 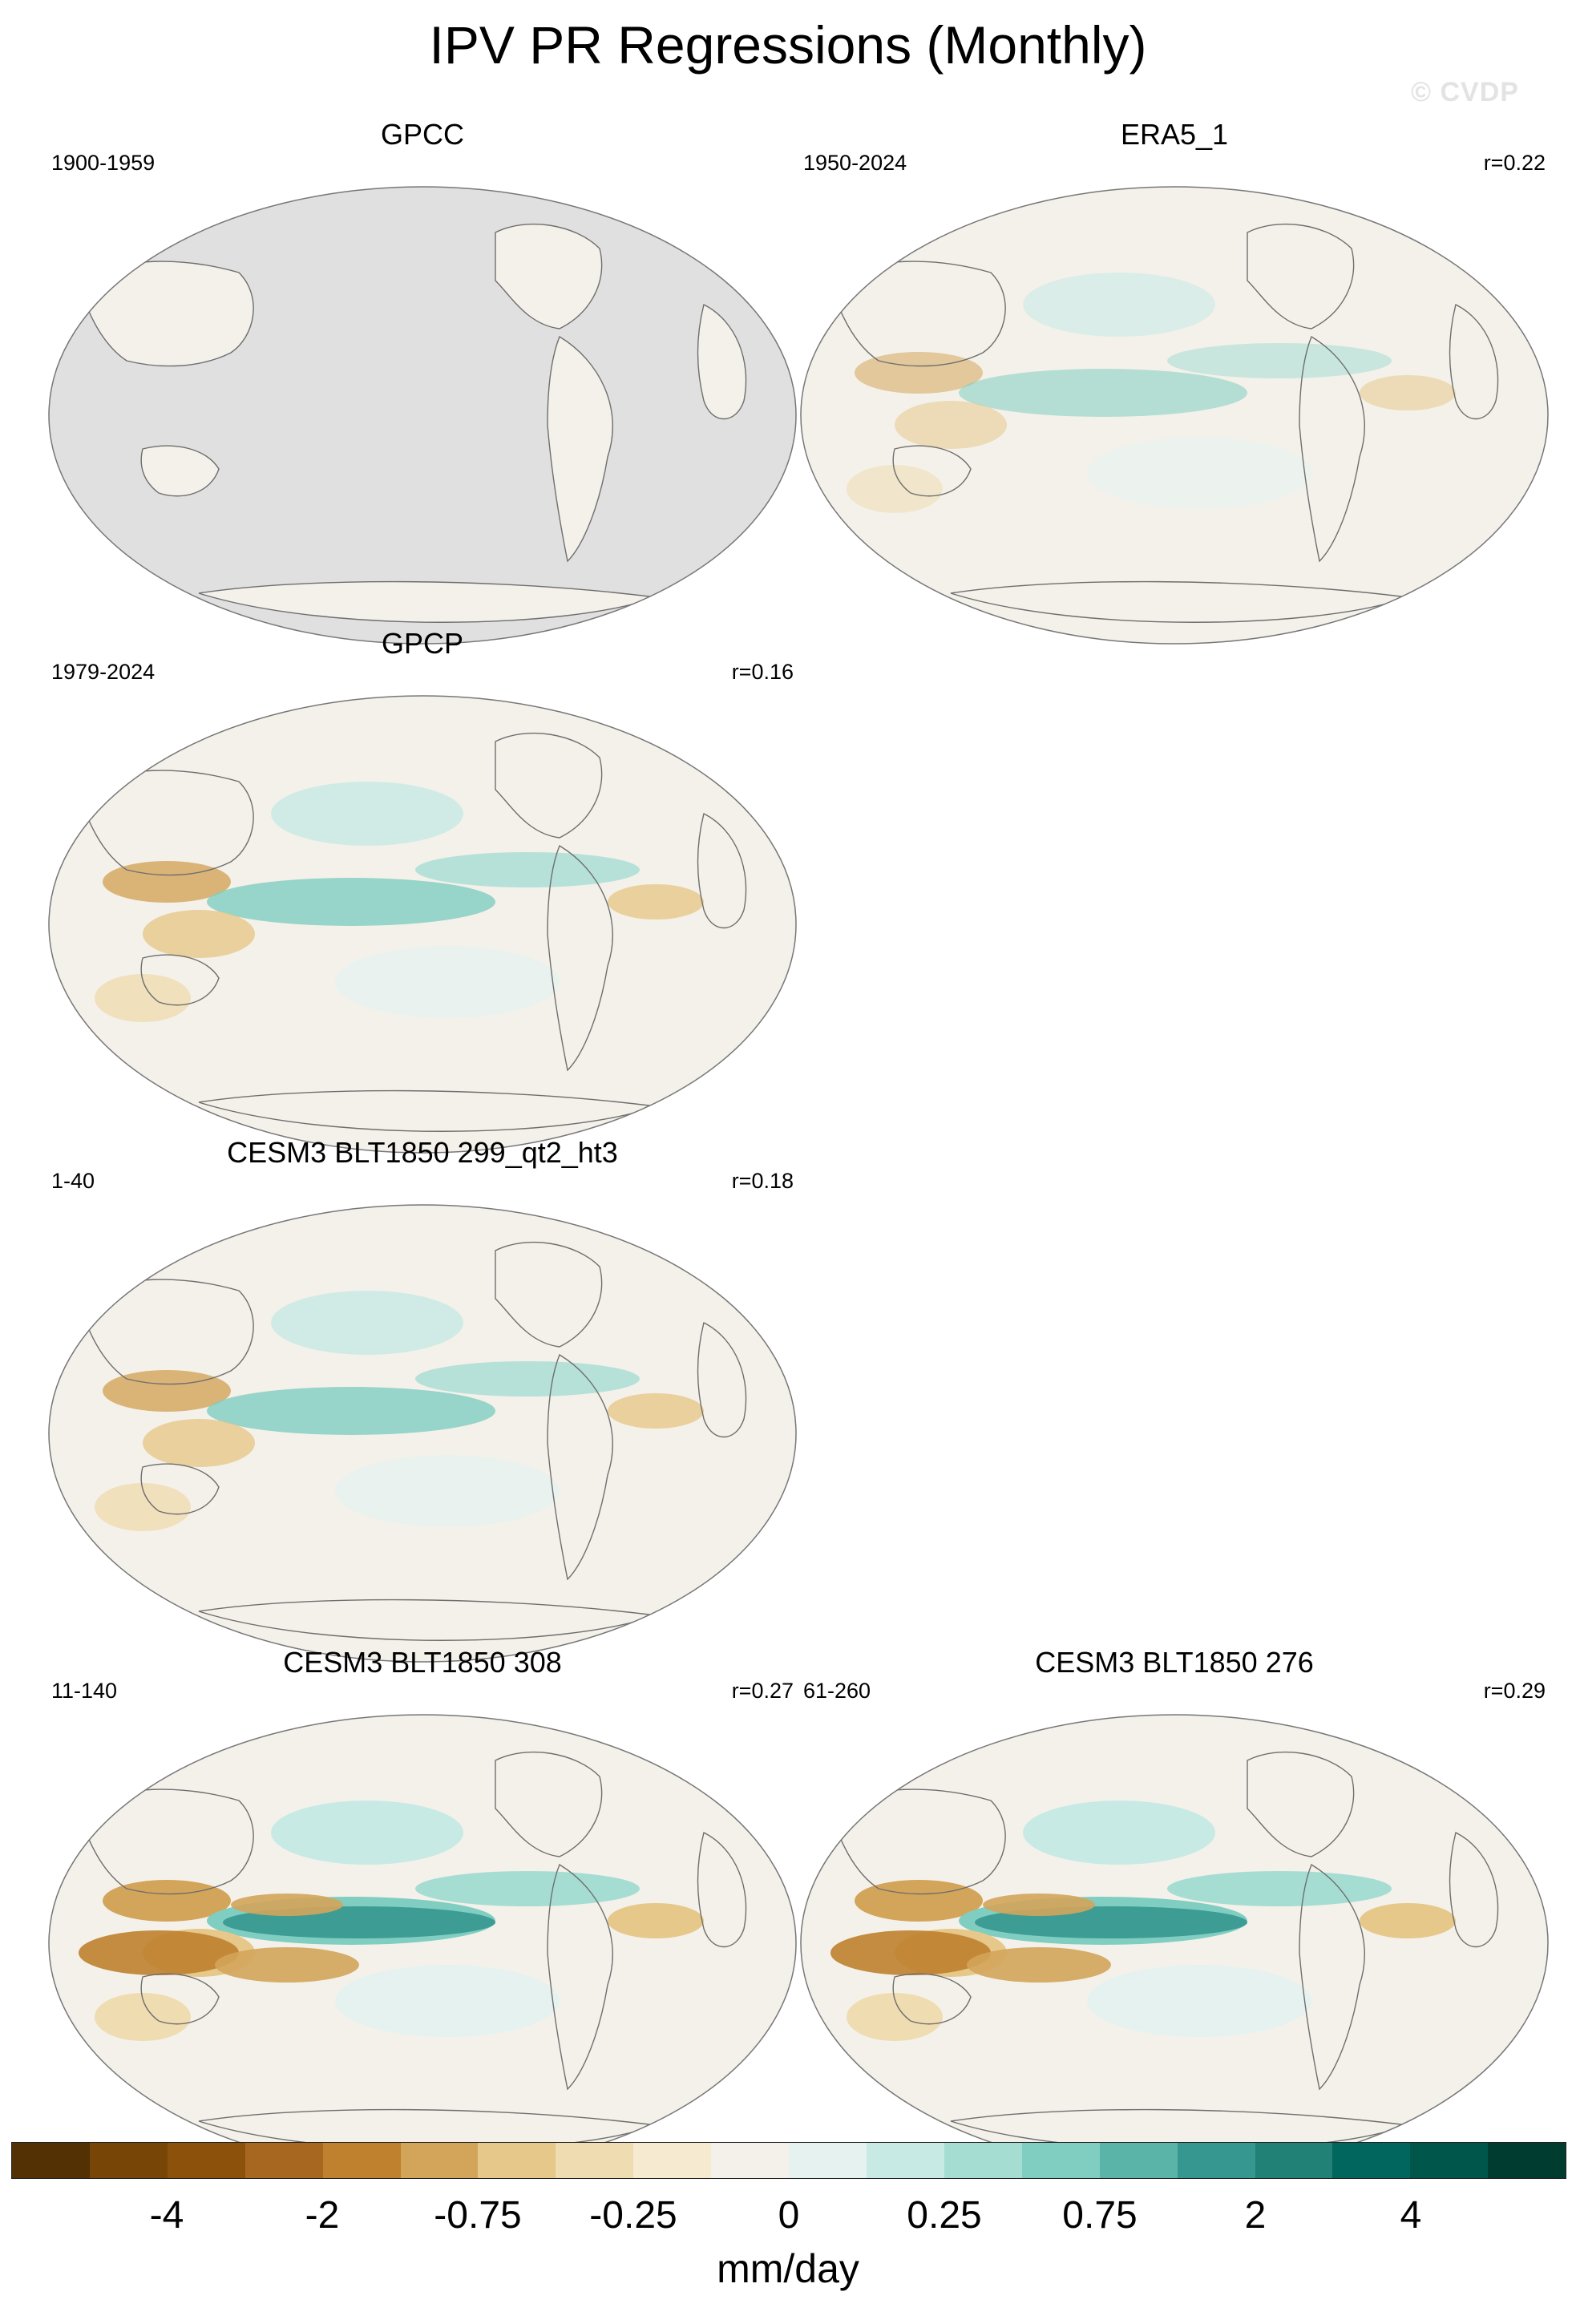 I want to click on colorbar-labels: -4 -2 -0.75 -0.25 0 0.25 0.75 2 4, so click(x=788, y=2216).